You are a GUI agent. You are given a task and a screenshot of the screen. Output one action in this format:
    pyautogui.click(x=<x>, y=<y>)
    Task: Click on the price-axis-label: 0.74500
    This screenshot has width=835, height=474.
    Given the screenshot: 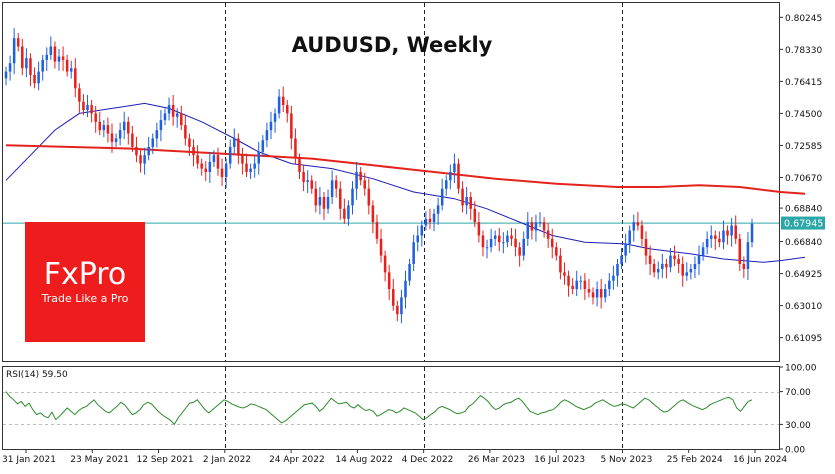 What is the action you would take?
    pyautogui.click(x=803, y=115)
    